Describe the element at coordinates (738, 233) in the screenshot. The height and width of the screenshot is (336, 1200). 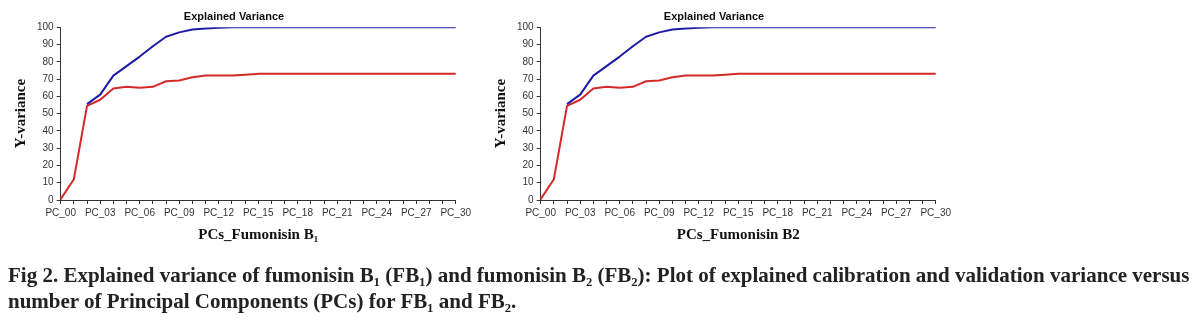
I see `x-axis-title: PCs_Fumonisin B2` at that location.